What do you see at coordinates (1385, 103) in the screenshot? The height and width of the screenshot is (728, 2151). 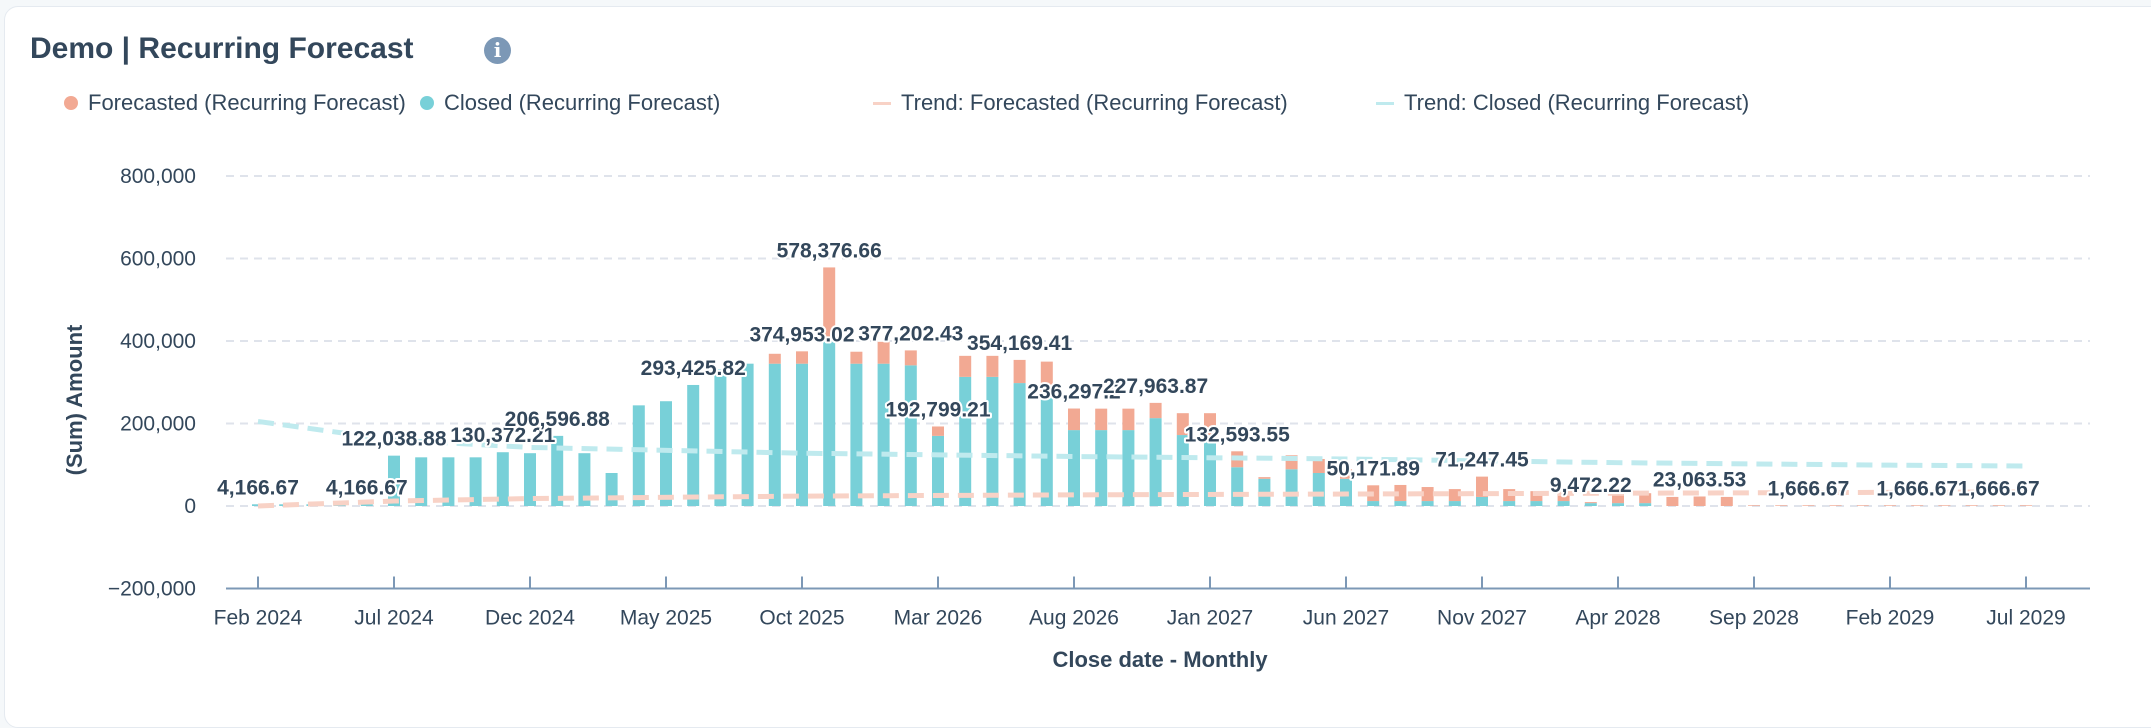 I see `legend-dash-icon` at bounding box center [1385, 103].